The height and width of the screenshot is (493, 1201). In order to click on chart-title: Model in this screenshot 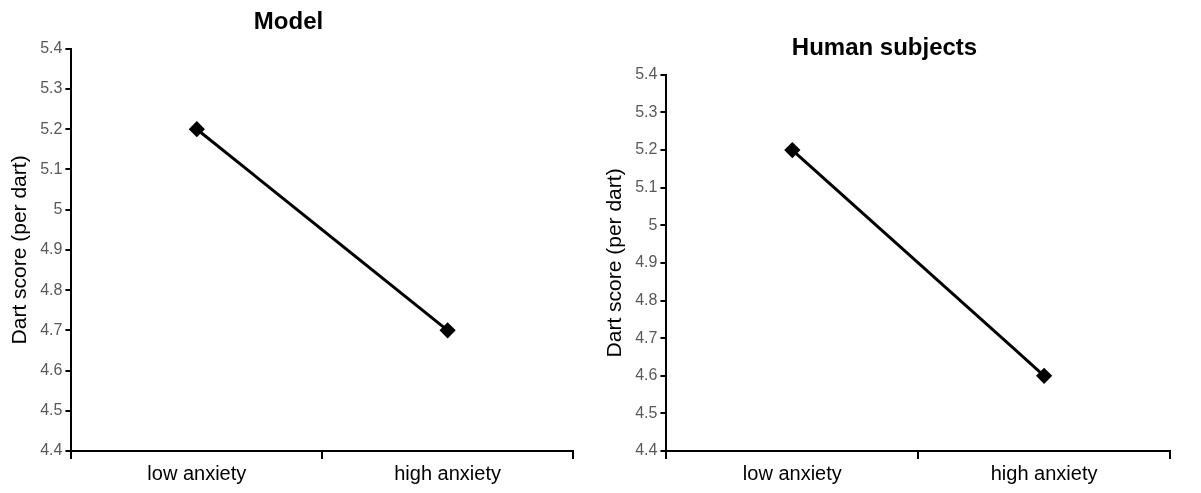, I will do `click(288, 21)`.